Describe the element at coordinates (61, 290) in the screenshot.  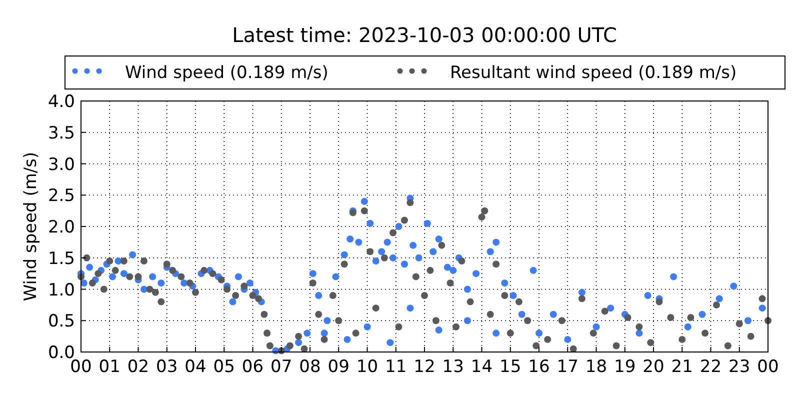
I see `y-tick-label: 1.0` at that location.